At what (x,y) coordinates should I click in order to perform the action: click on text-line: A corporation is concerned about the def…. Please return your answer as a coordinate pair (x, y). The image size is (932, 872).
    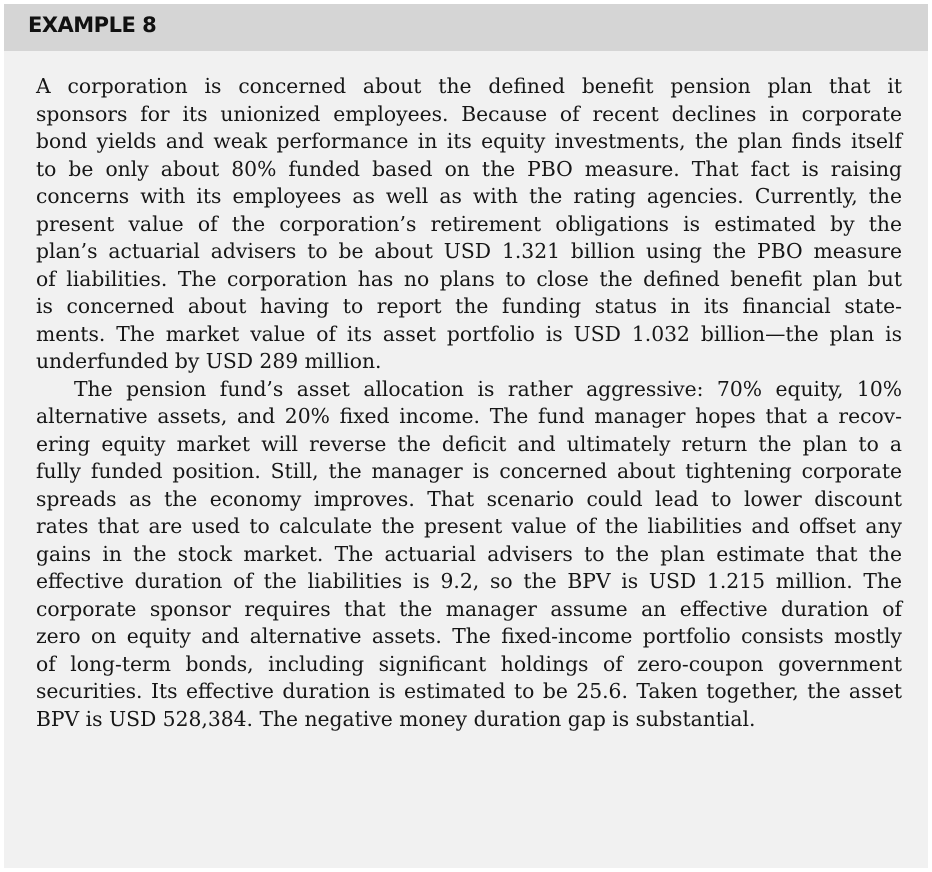
    Looking at the image, I should click on (469, 86).